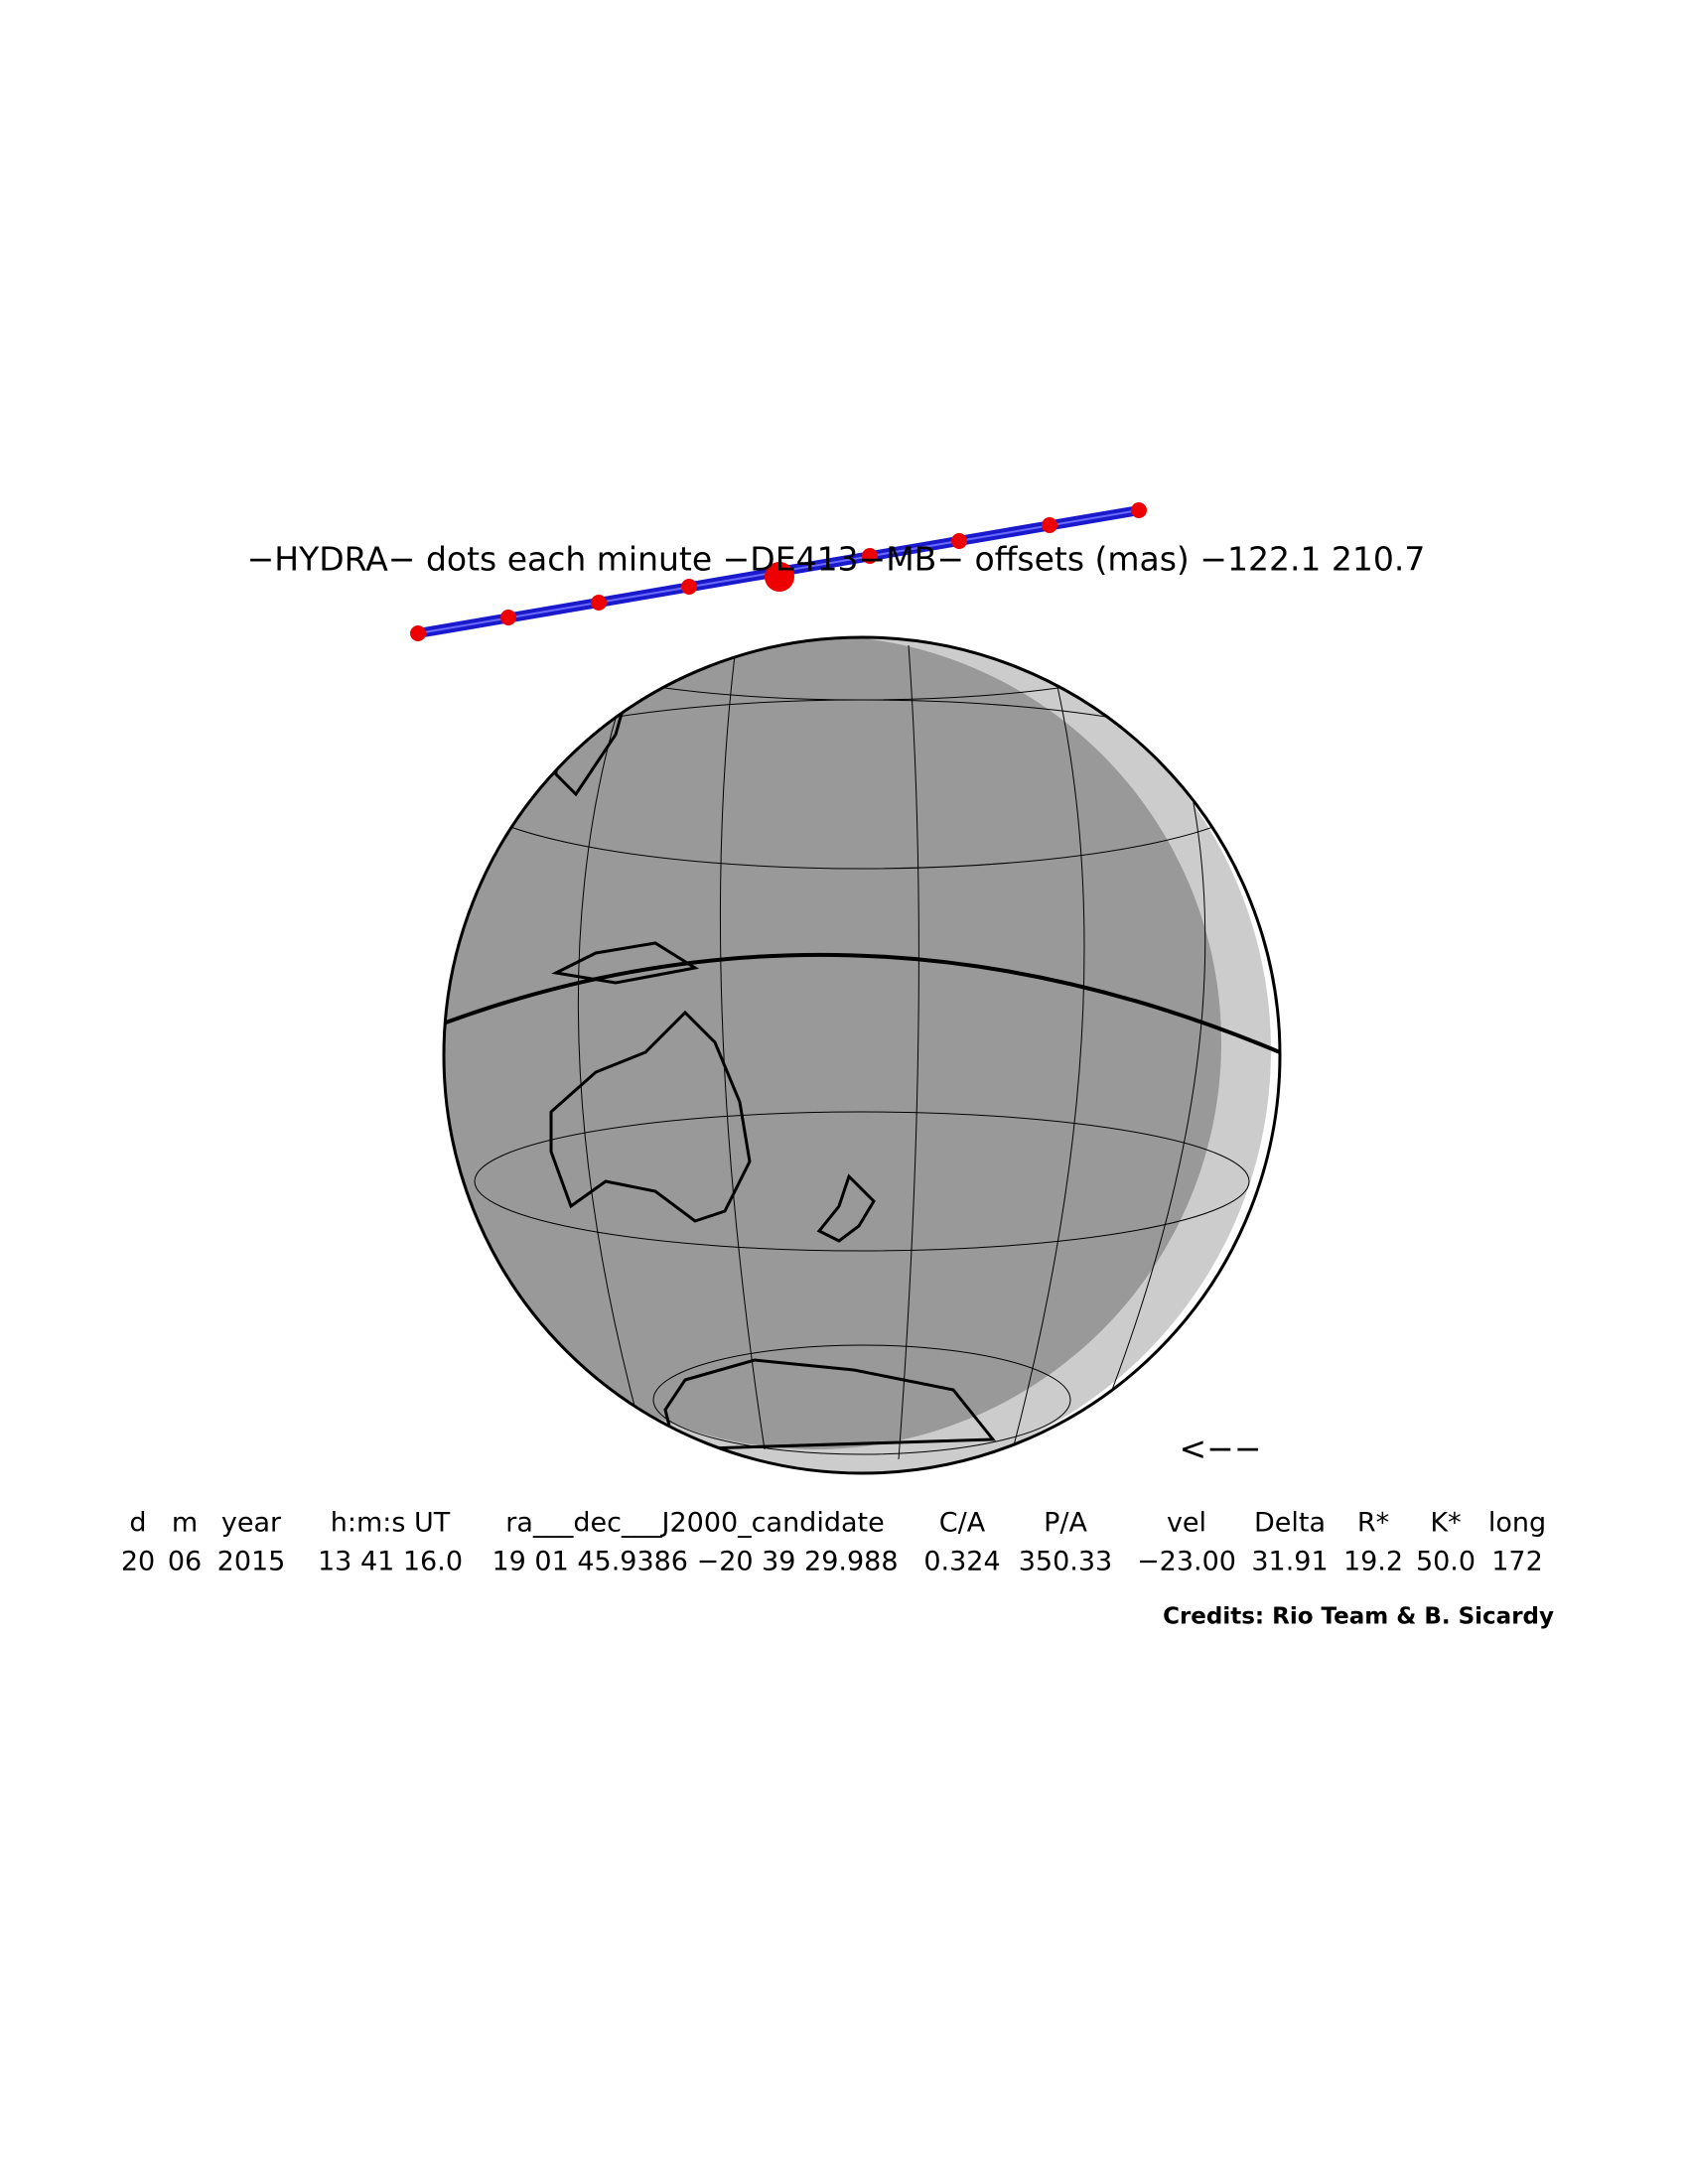 Image resolution: width=1688 pixels, height=2184 pixels. What do you see at coordinates (185, 1523) in the screenshot?
I see `column-header: m` at bounding box center [185, 1523].